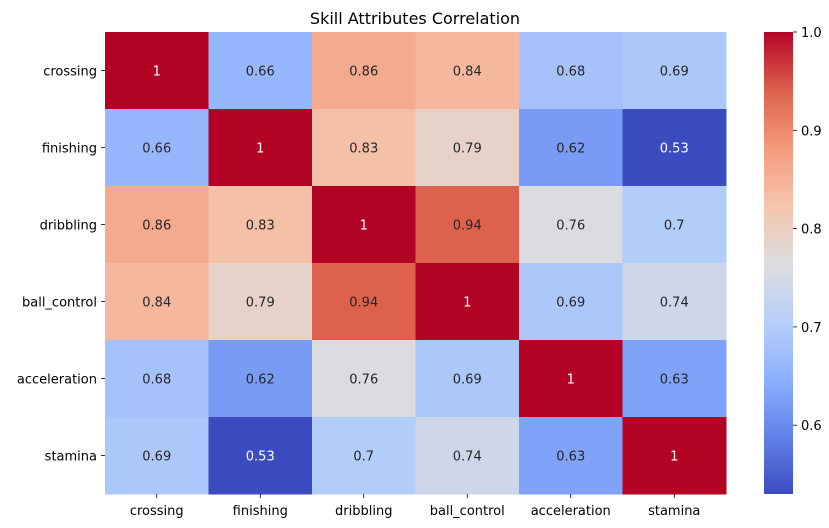 The height and width of the screenshot is (528, 829). I want to click on heatmap-cell-ball_control-ball_control, so click(467, 302).